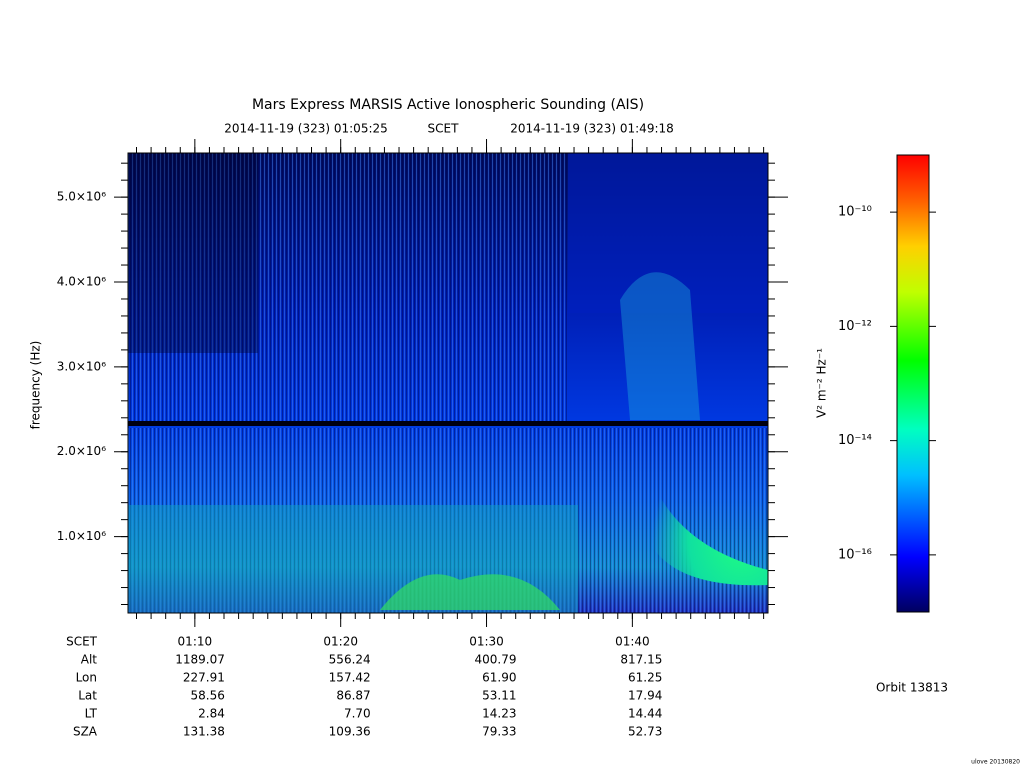 This screenshot has height=768, width=1024. I want to click on ephemeris-value: 227.91, so click(204, 678).